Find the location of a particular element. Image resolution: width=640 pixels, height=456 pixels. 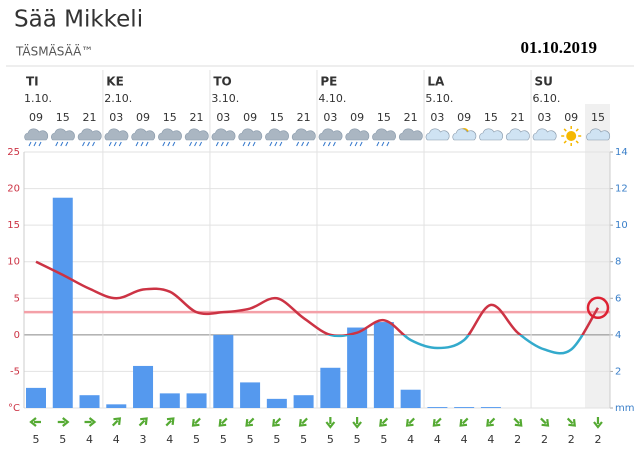

day-name: KE is located at coordinates (115, 82).